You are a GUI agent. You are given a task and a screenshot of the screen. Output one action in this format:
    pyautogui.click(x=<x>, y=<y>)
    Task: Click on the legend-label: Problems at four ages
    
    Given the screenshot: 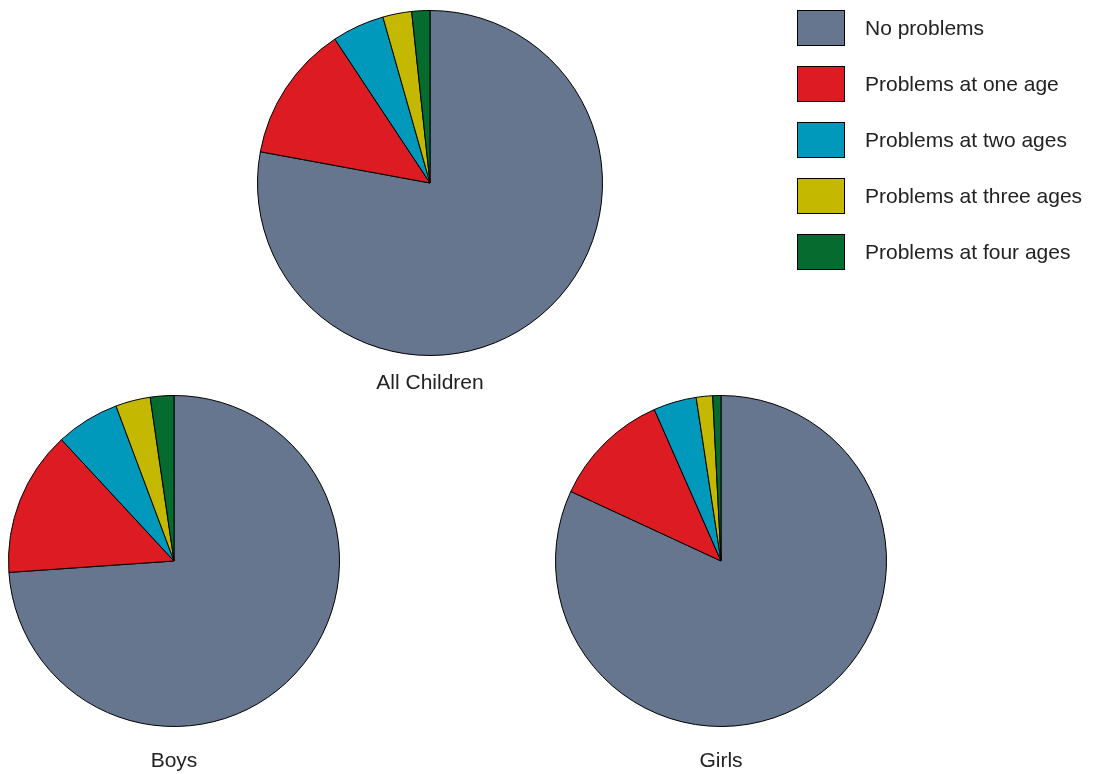 What is the action you would take?
    pyautogui.click(x=968, y=252)
    